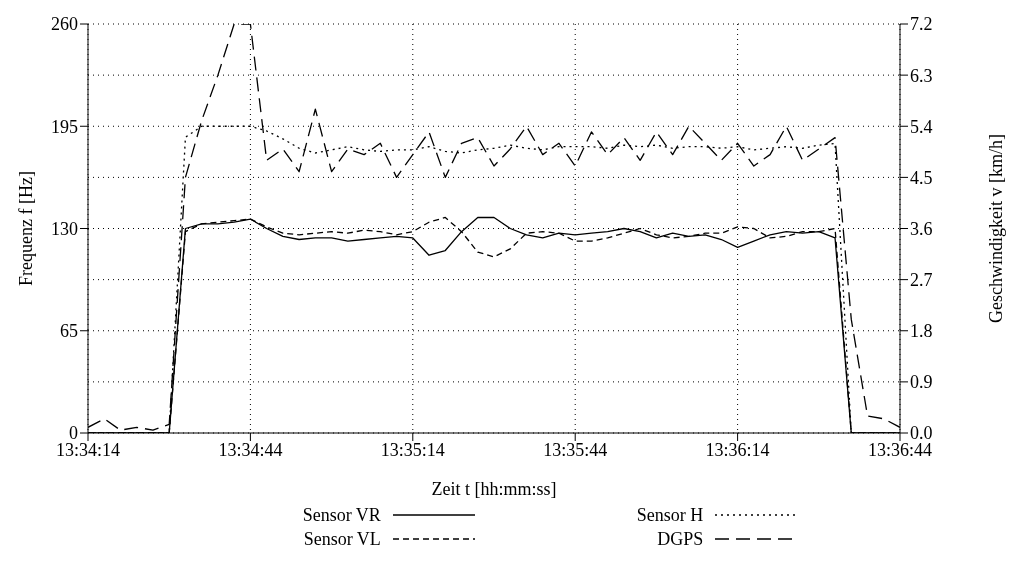 The height and width of the screenshot is (571, 1025). I want to click on y-tick-label: 130, so click(64, 228).